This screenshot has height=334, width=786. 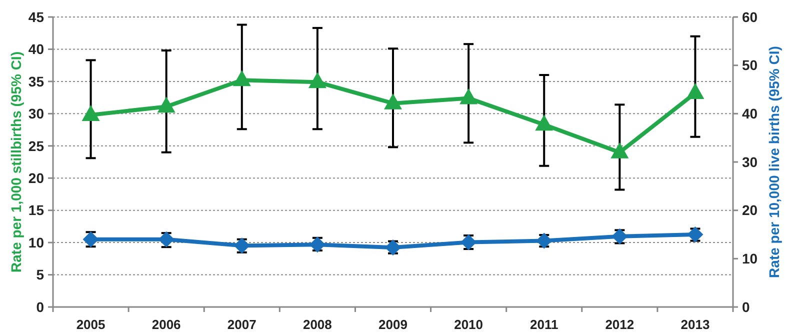 I want to click on y2-tick-label: 60, so click(x=750, y=16).